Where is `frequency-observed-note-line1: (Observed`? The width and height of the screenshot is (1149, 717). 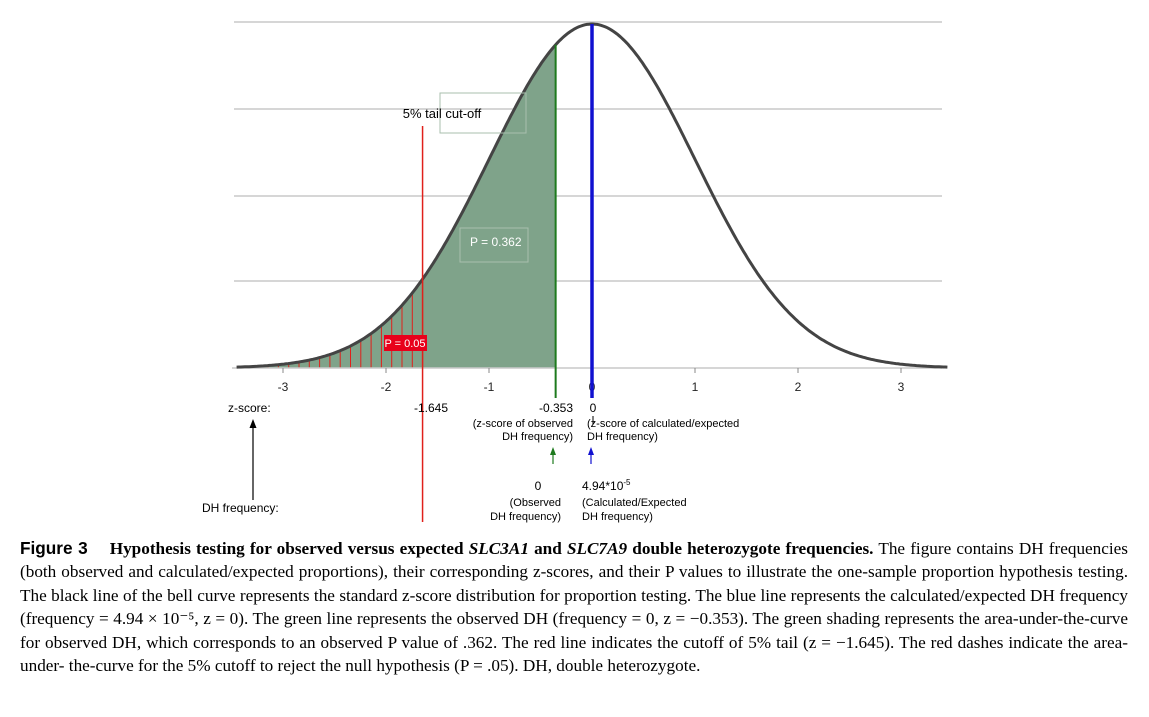
frequency-observed-note-line1: (Observed is located at coordinates (535, 503).